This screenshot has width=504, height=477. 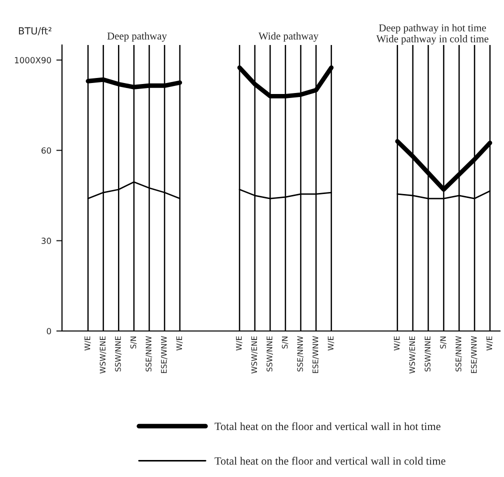 I want to click on y-tick-label: 1000X90, so click(x=33, y=60).